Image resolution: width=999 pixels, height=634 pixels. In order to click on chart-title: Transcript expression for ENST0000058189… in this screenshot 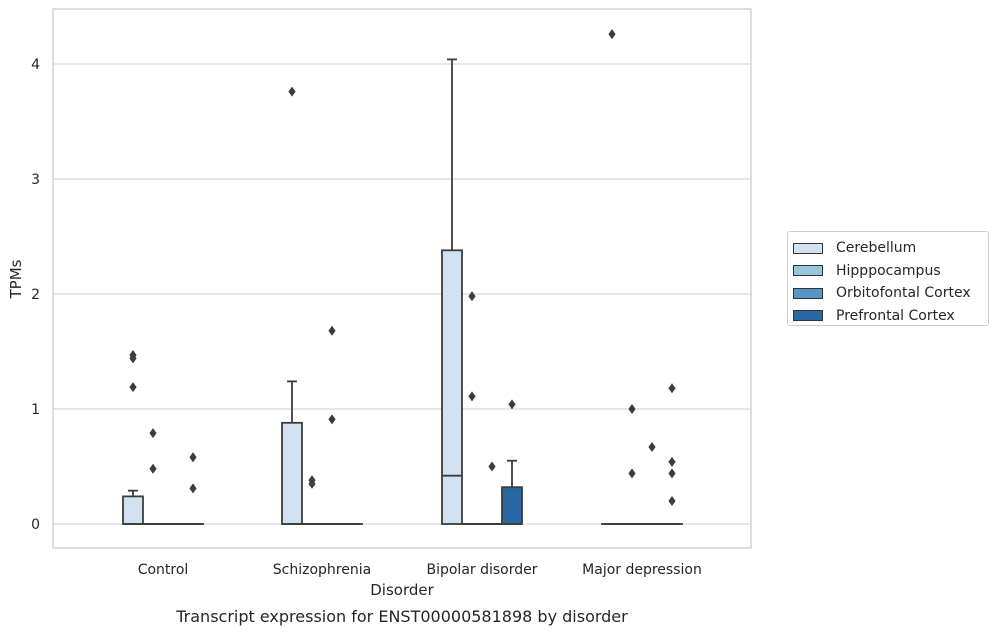, I will do `click(401, 616)`.